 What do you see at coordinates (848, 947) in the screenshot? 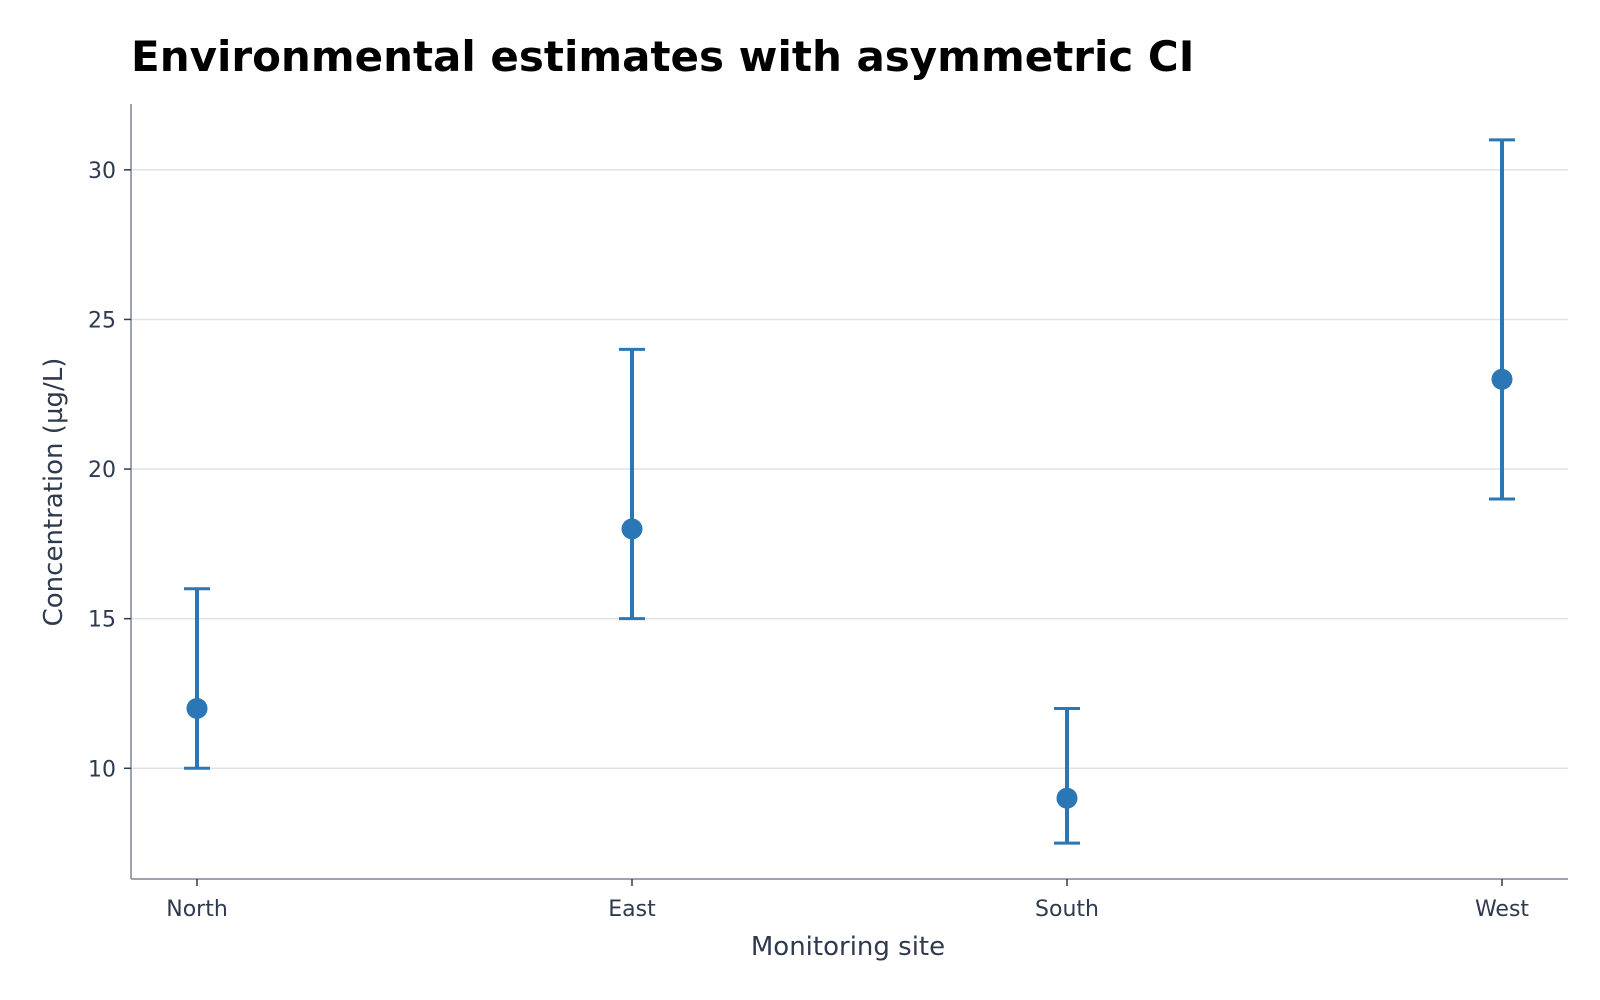
I see `x-axis-label: Monitoring site` at bounding box center [848, 947].